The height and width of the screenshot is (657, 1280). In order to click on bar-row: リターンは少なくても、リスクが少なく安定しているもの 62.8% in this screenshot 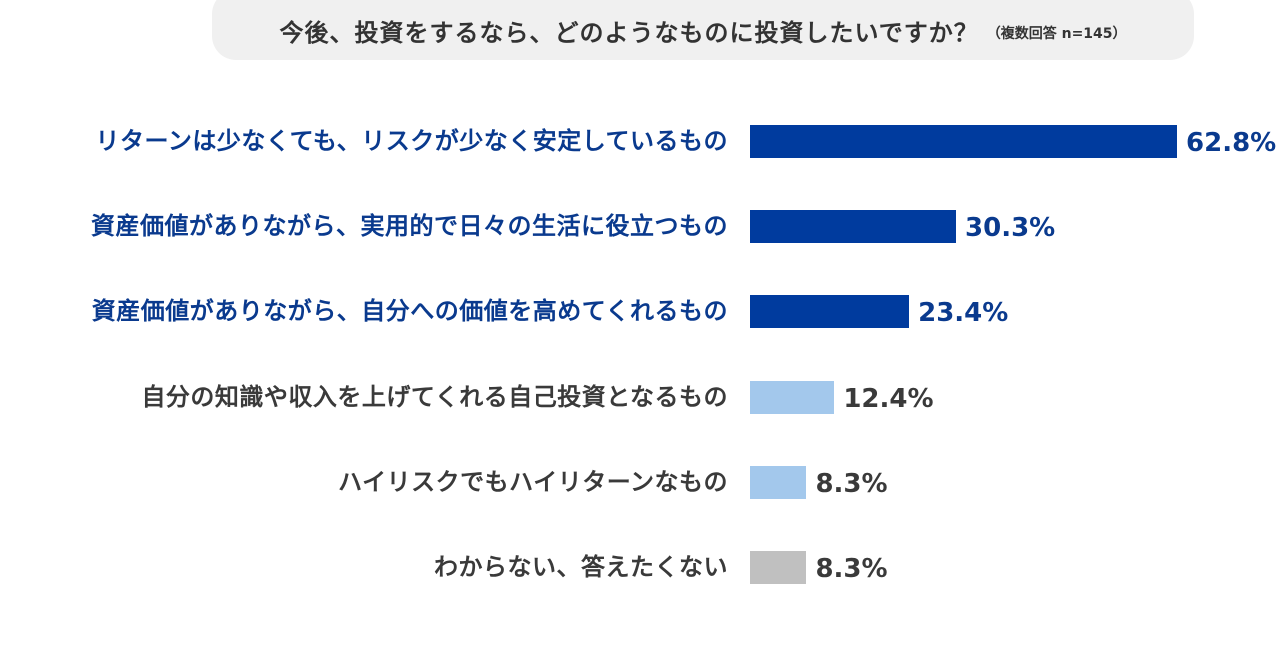, I will do `click(640, 141)`.